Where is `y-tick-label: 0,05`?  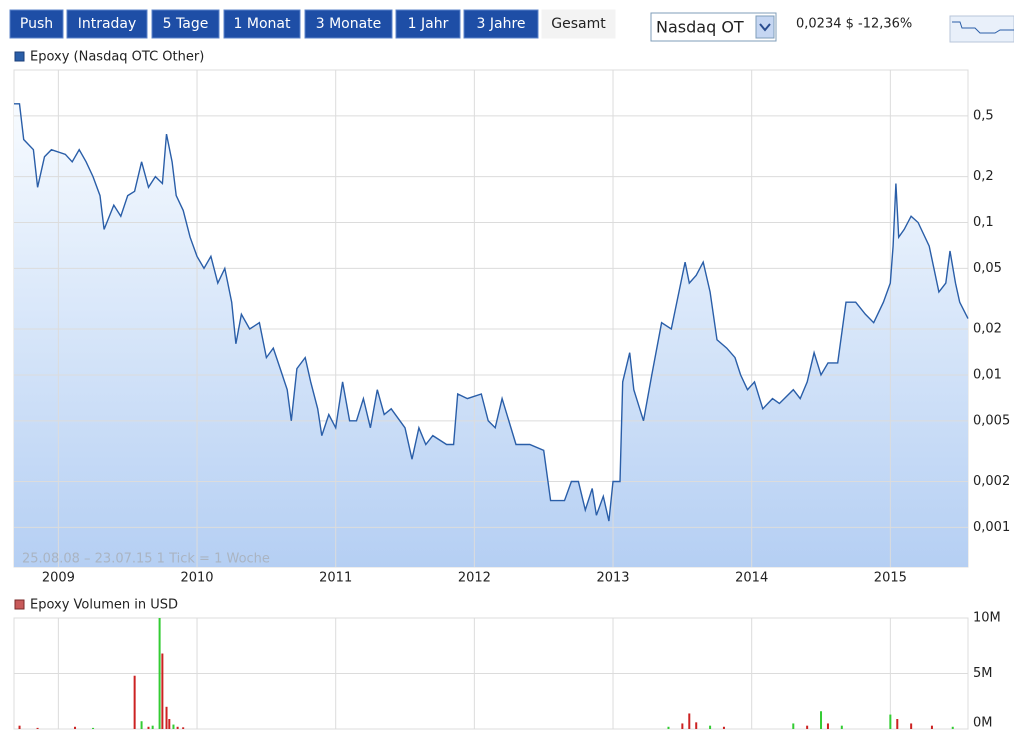 y-tick-label: 0,05 is located at coordinates (987, 268).